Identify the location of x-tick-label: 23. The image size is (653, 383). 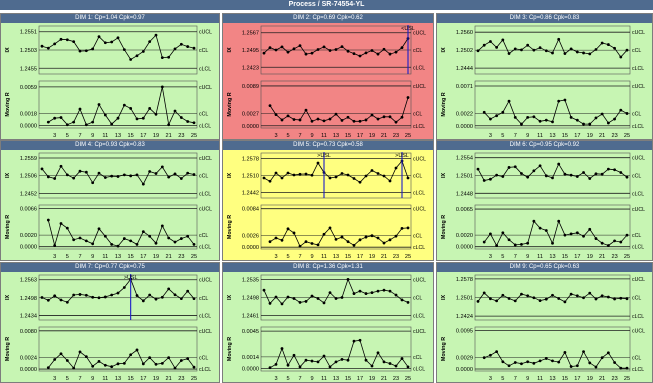
(614, 379).